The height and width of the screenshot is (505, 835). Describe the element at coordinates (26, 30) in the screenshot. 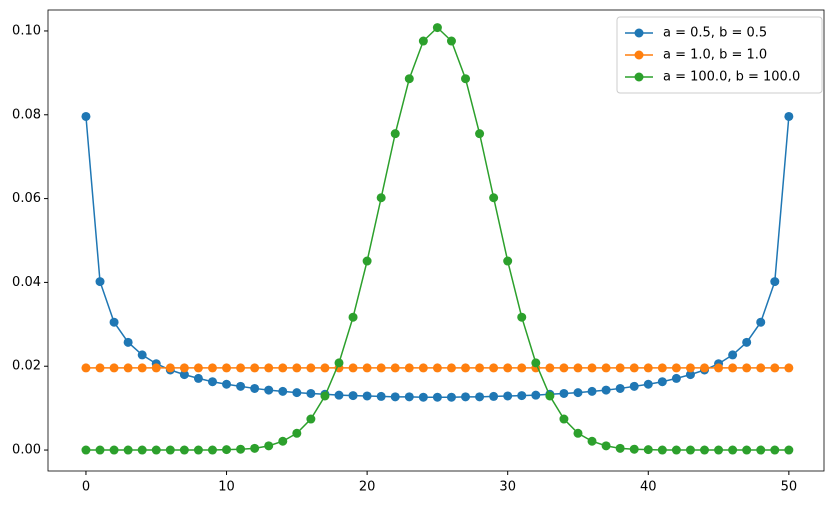

I see `y-tick-label: 0.10` at that location.